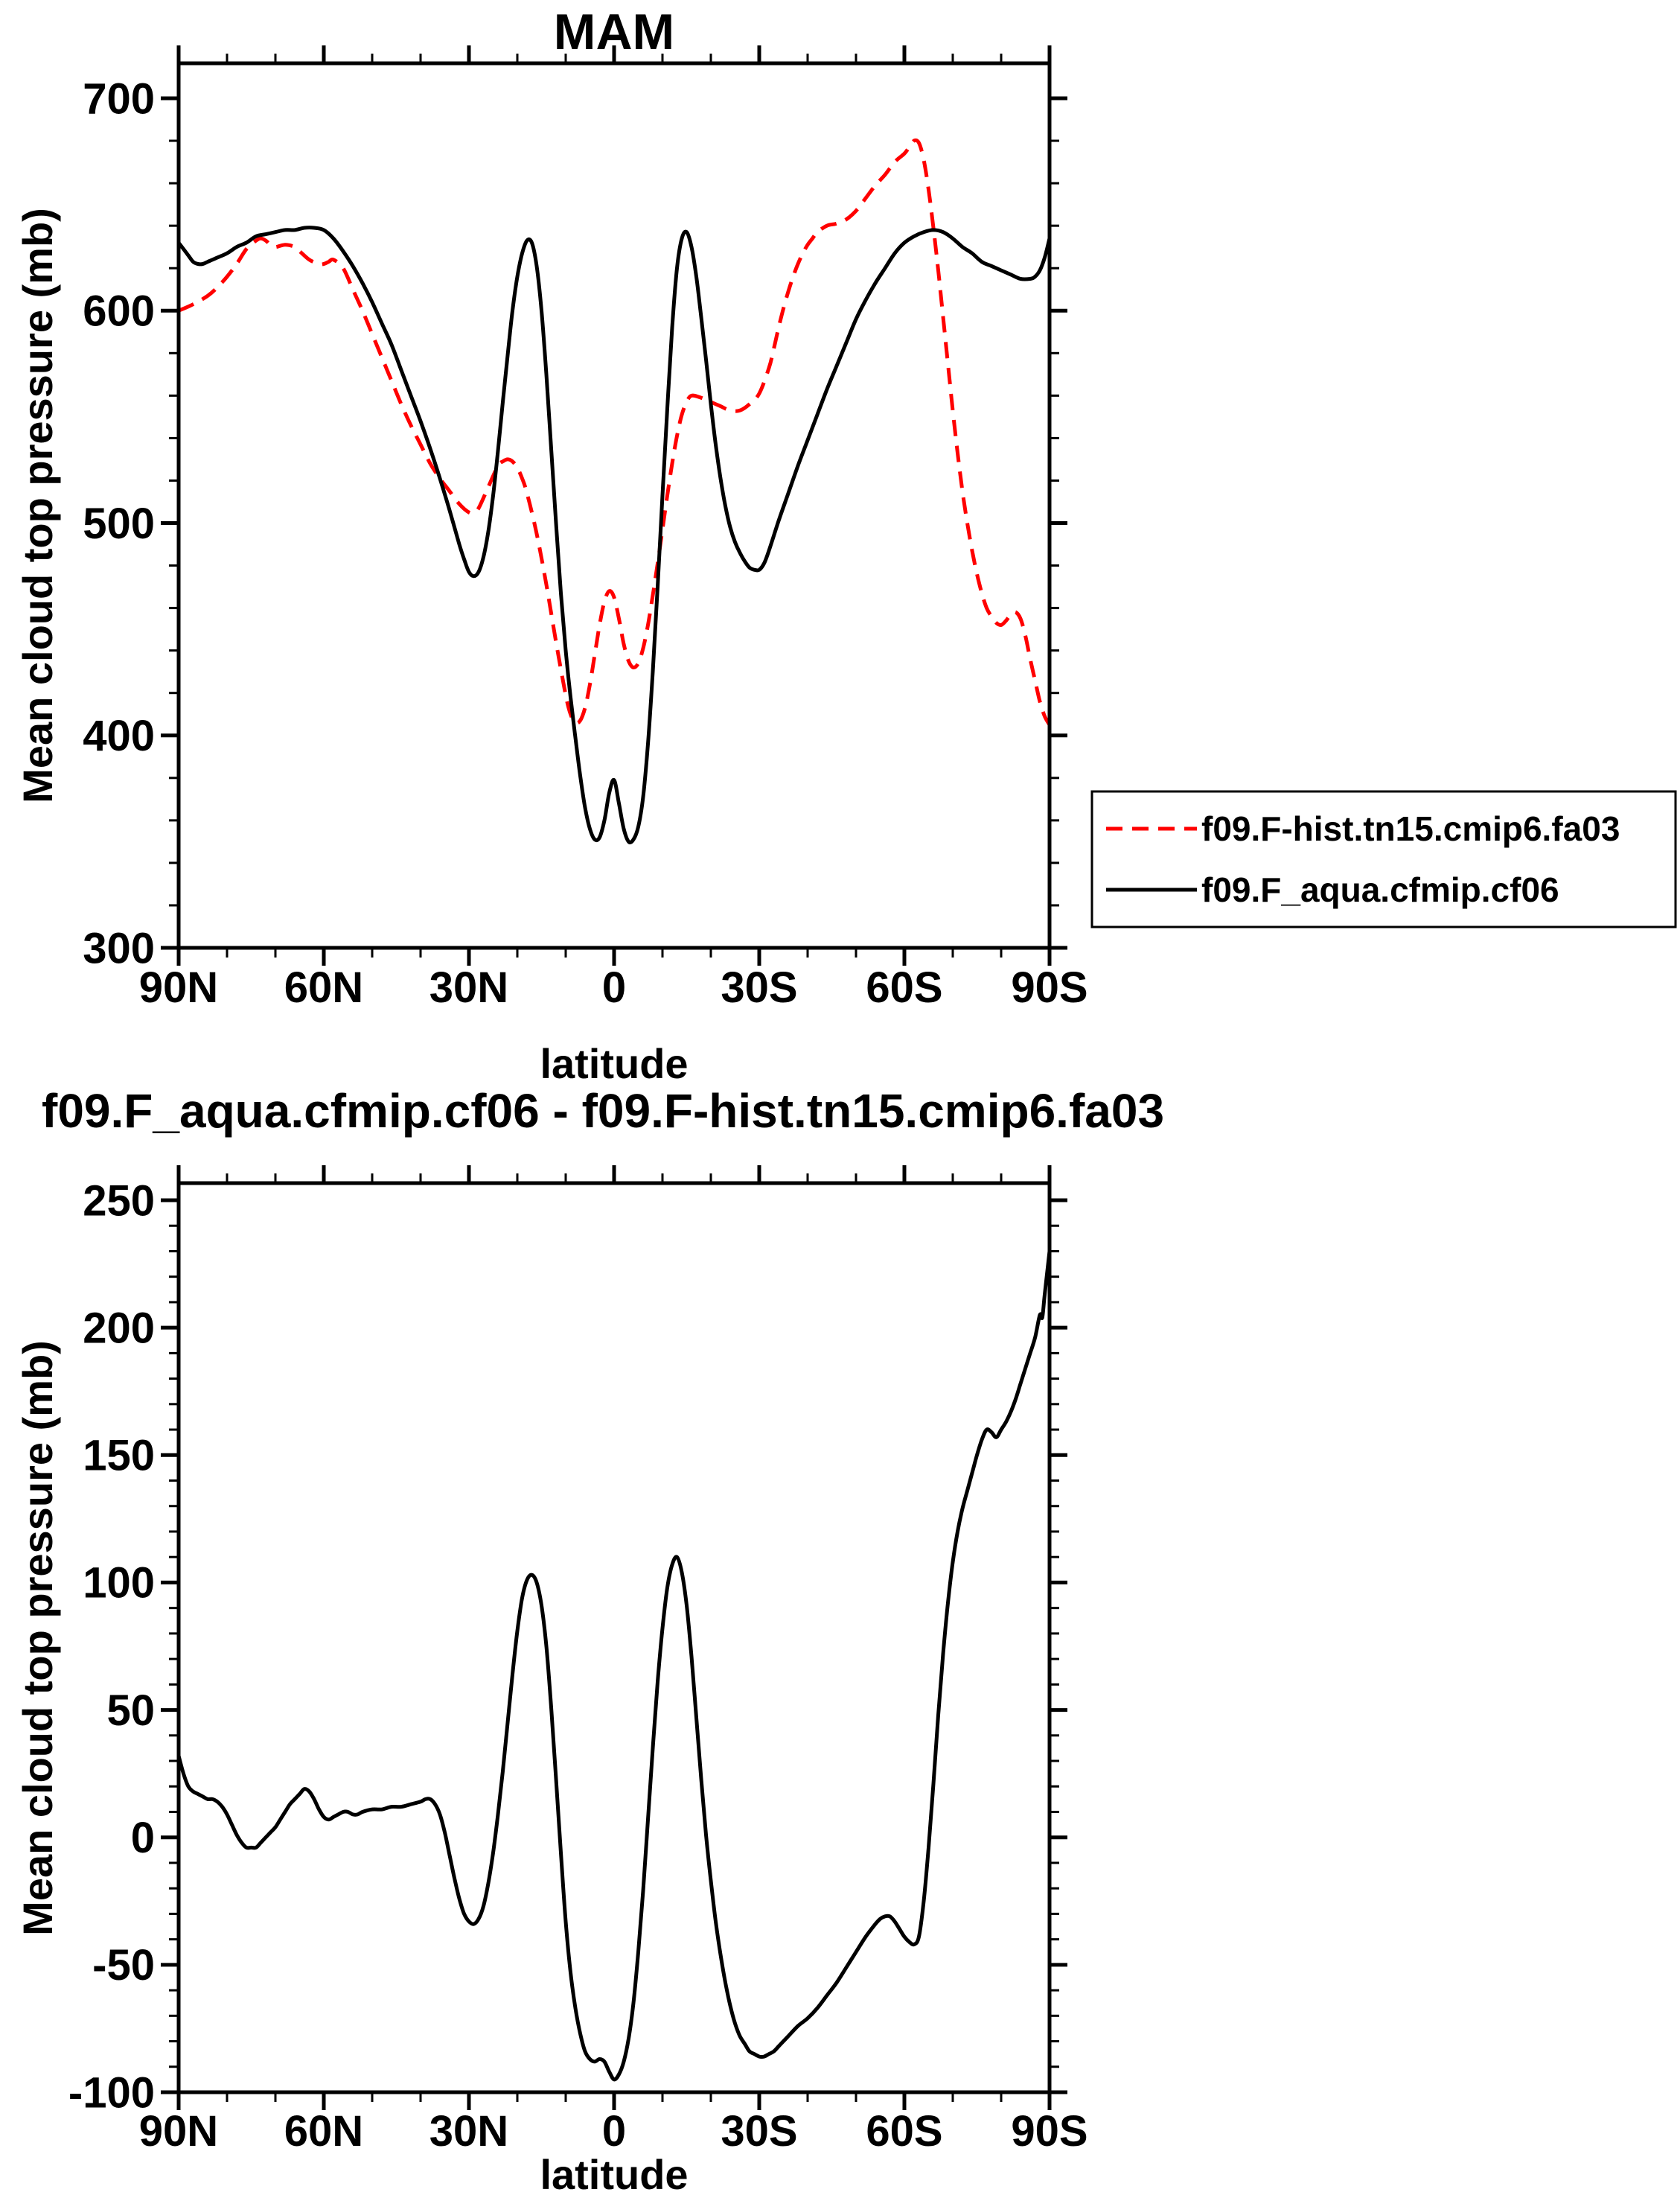 The height and width of the screenshot is (2192, 1680). Describe the element at coordinates (614, 432) in the screenshot. I see `series-line-f09-f-hist-tn15-cmip6-fa03` at that location.